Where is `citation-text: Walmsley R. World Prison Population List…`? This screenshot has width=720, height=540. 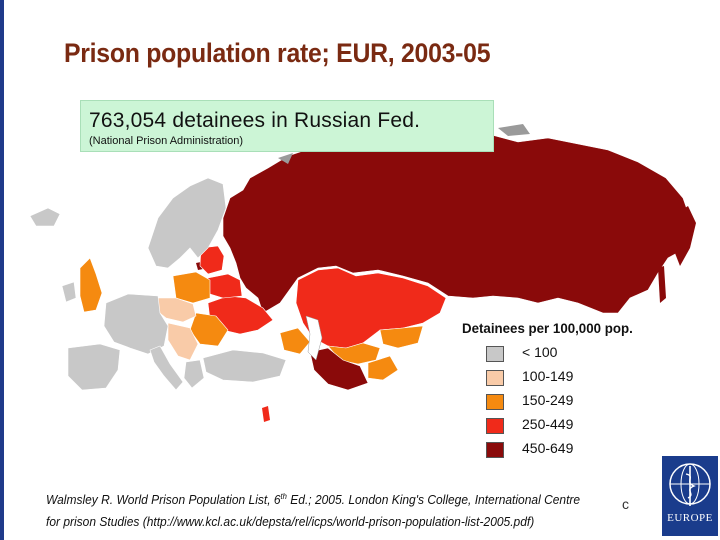
citation-text: Walmsley R. World Prison Population List… is located at coordinates (163, 500).